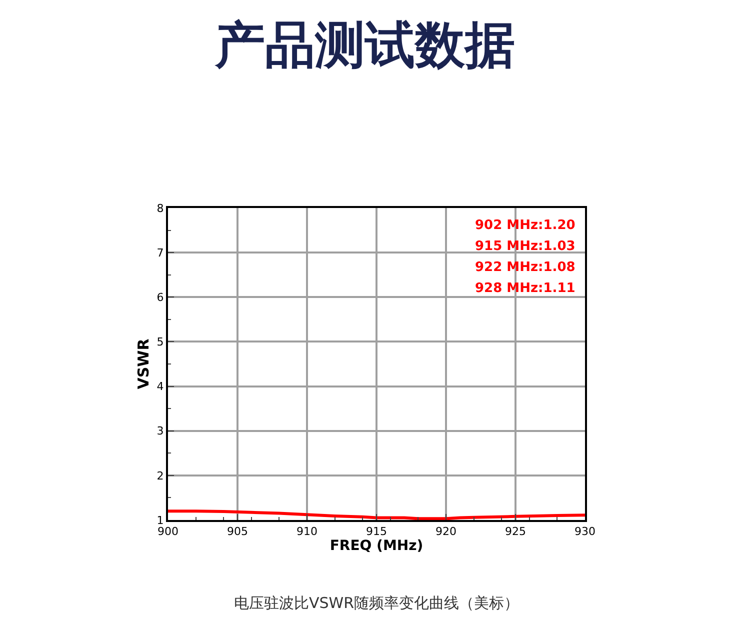 Image resolution: width=730 pixels, height=635 pixels. I want to click on x-tick-label: 930, so click(585, 531).